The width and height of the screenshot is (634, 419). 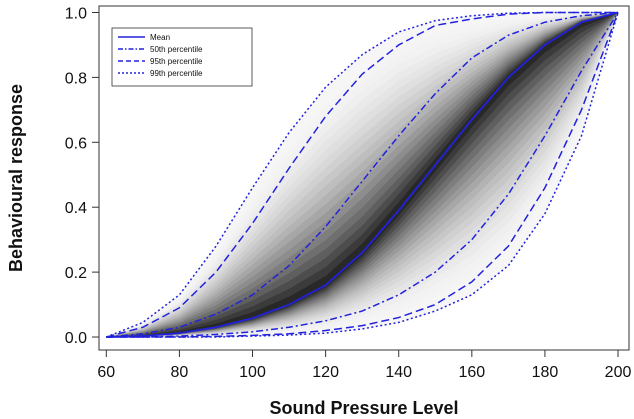 What do you see at coordinates (176, 73) in the screenshot?
I see `legend-label: 99th percentile` at bounding box center [176, 73].